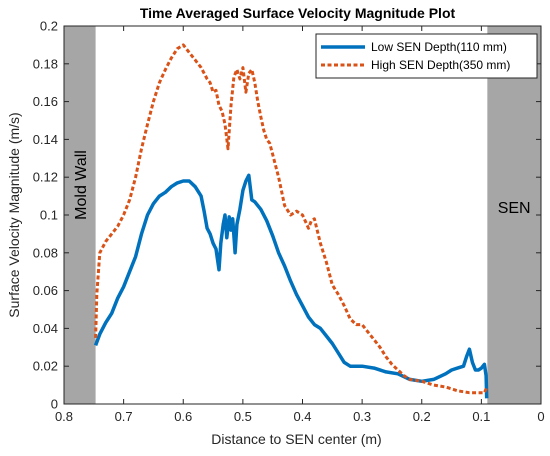  I want to click on region-label-0: Mold Wall, so click(81, 185).